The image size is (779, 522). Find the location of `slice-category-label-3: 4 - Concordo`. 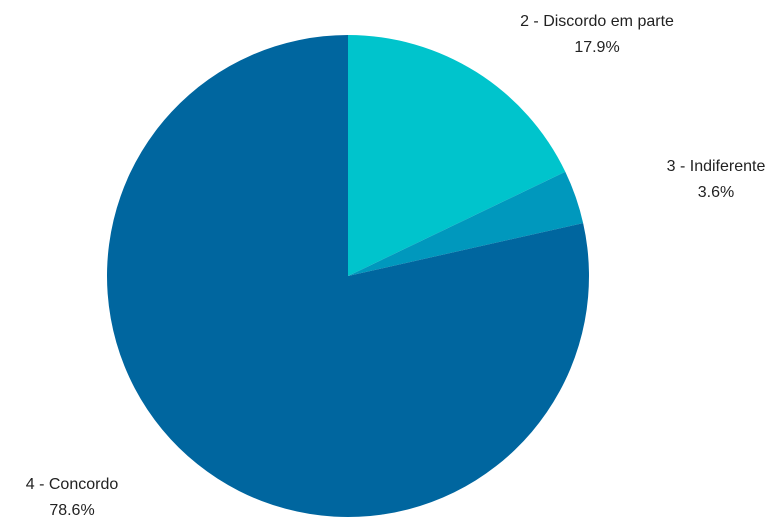

slice-category-label-3: 4 - Concordo is located at coordinates (72, 484).